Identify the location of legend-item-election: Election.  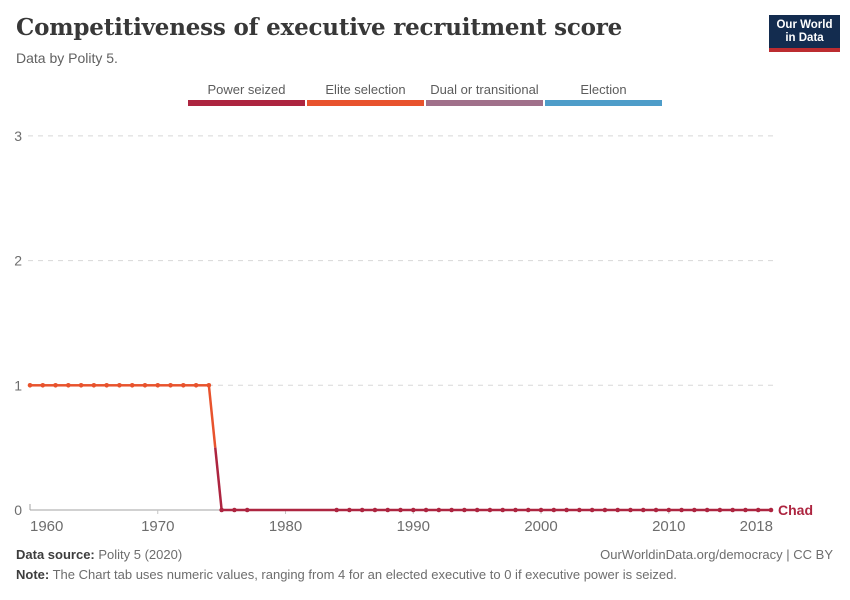
(603, 94).